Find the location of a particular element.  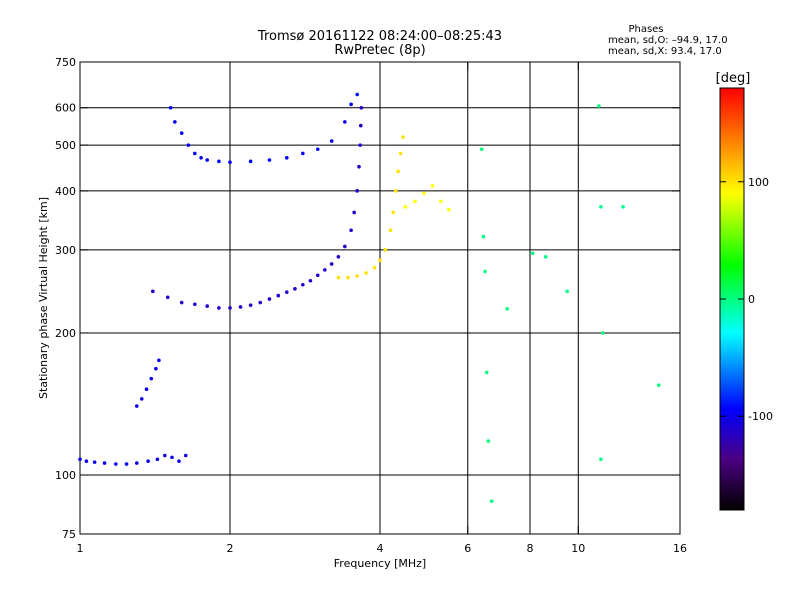

colorbar-tick-label: 0 is located at coordinates (751, 299).